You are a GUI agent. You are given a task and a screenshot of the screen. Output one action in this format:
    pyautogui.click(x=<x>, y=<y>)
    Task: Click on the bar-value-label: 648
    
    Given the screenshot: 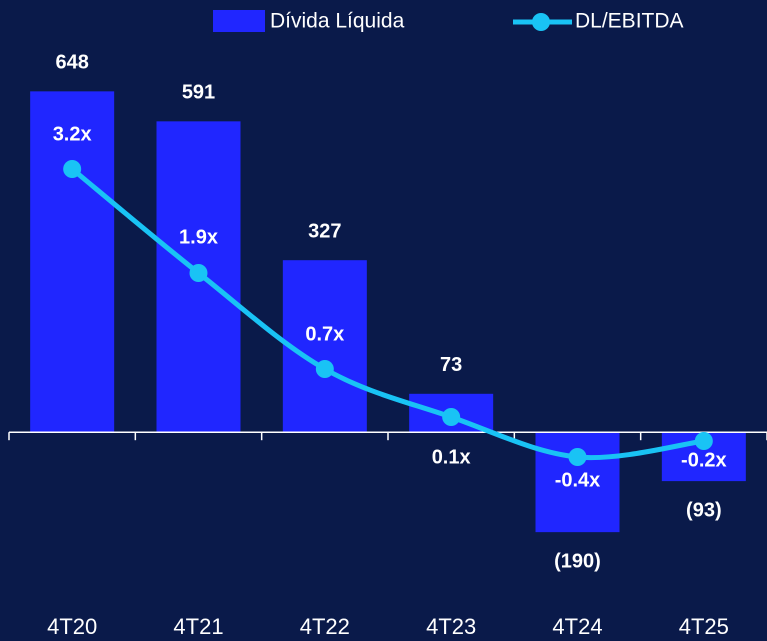 What is the action you would take?
    pyautogui.click(x=71, y=63)
    